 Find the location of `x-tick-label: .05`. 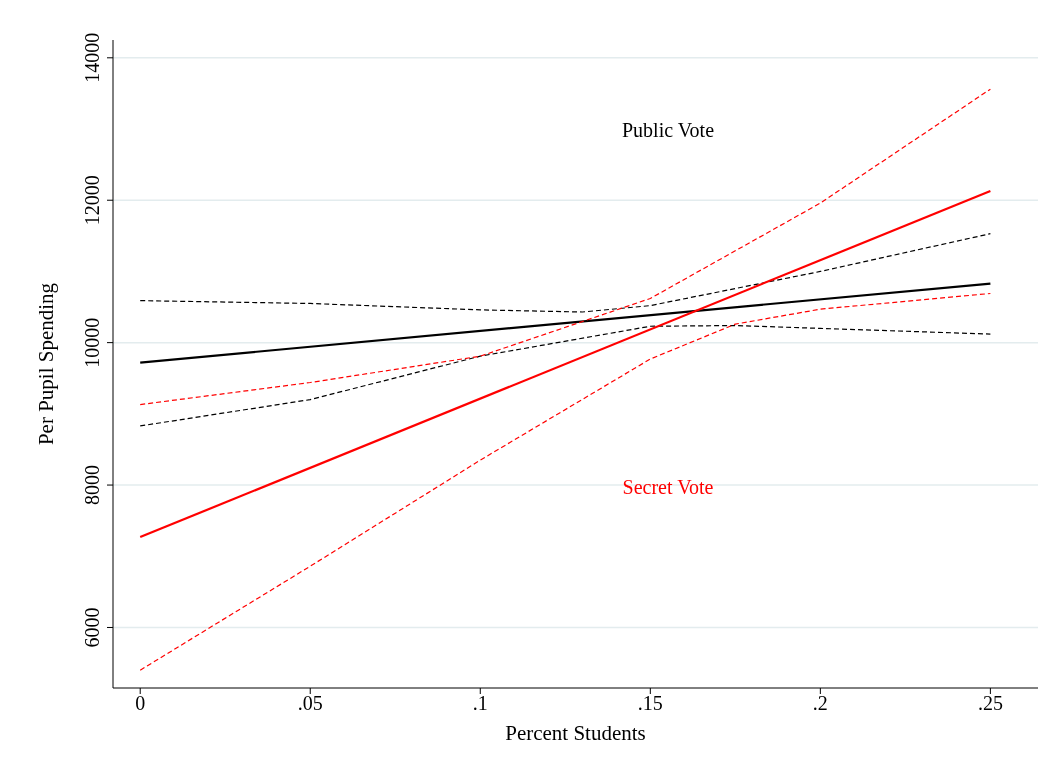

x-tick-label: .05 is located at coordinates (310, 703).